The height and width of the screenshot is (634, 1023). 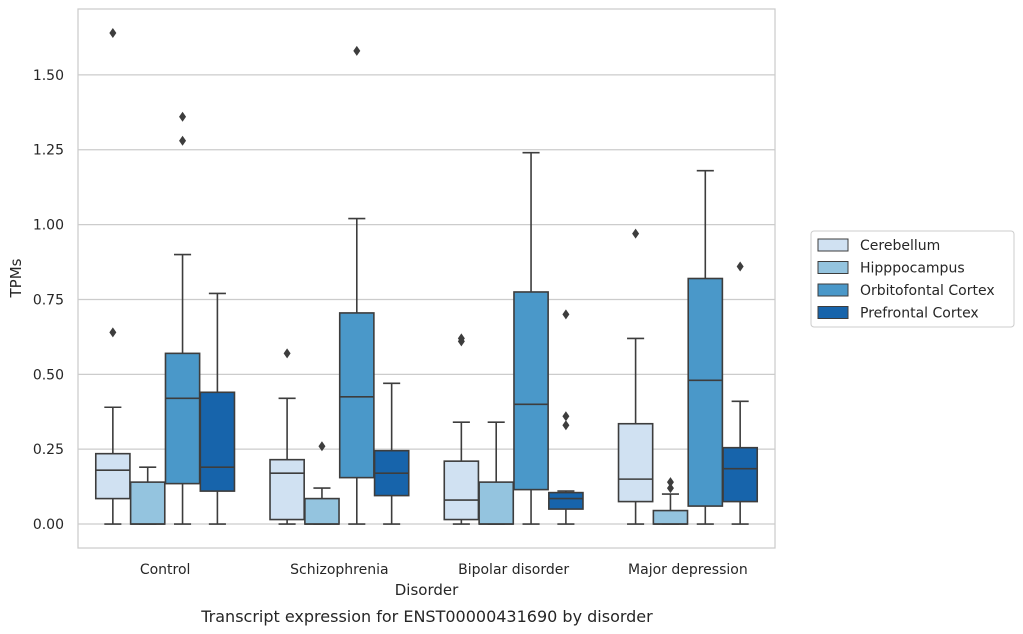 What do you see at coordinates (912, 269) in the screenshot?
I see `legend-label: Hipppocampus` at bounding box center [912, 269].